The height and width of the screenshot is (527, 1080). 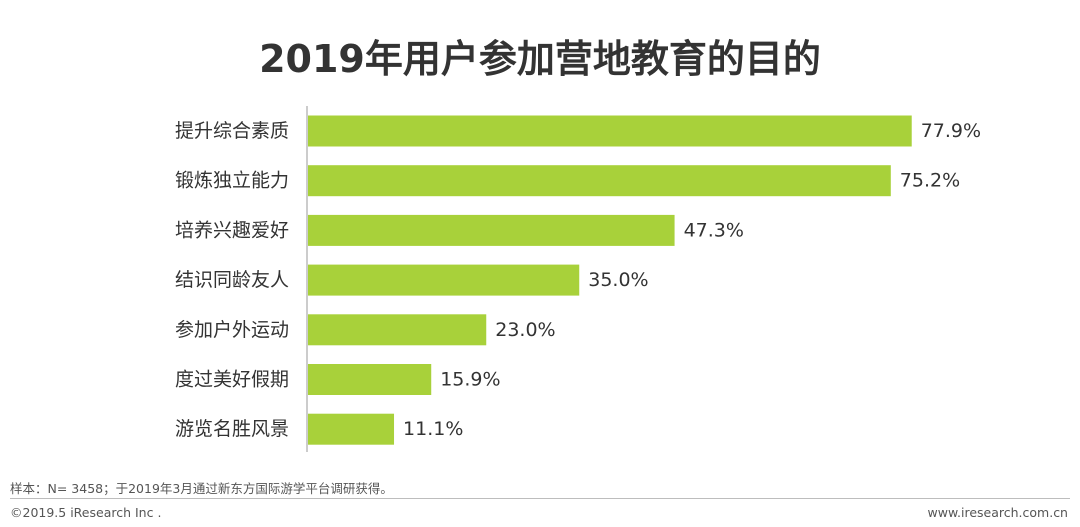 I want to click on category-label: 结识同龄友人, so click(x=232, y=280).